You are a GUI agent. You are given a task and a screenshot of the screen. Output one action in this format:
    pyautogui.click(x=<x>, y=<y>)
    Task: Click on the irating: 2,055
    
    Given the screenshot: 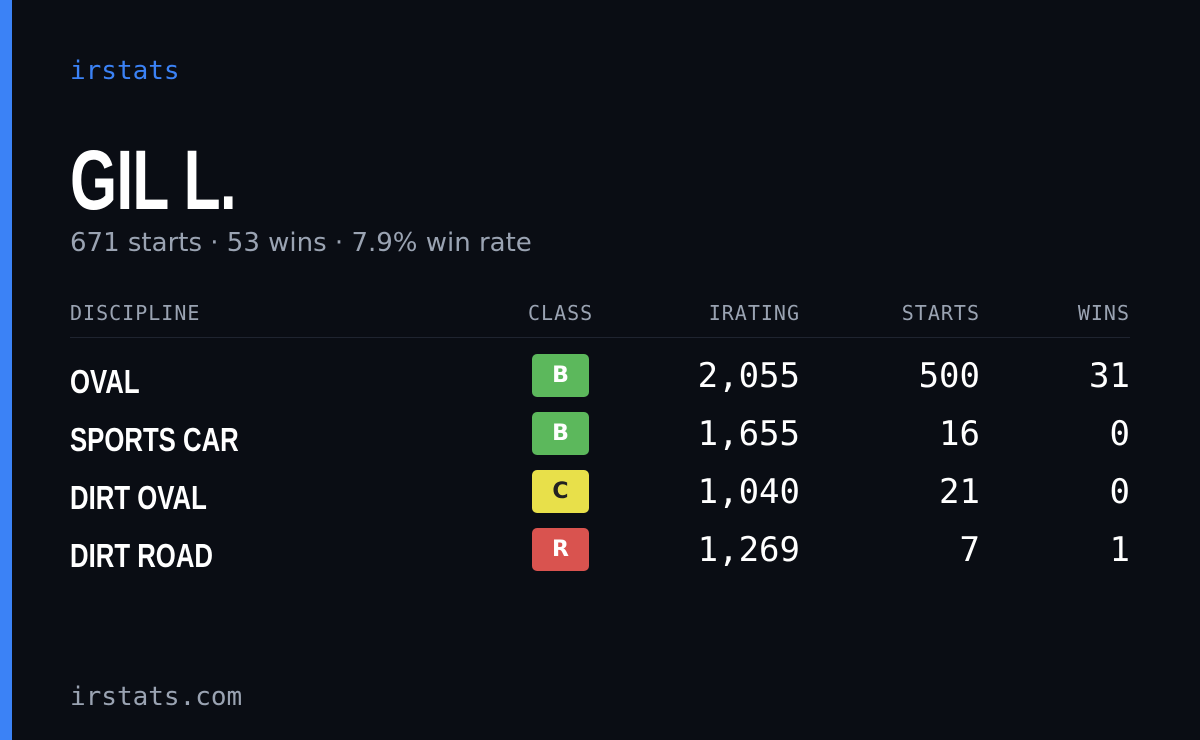 What is the action you would take?
    pyautogui.click(x=748, y=376)
    